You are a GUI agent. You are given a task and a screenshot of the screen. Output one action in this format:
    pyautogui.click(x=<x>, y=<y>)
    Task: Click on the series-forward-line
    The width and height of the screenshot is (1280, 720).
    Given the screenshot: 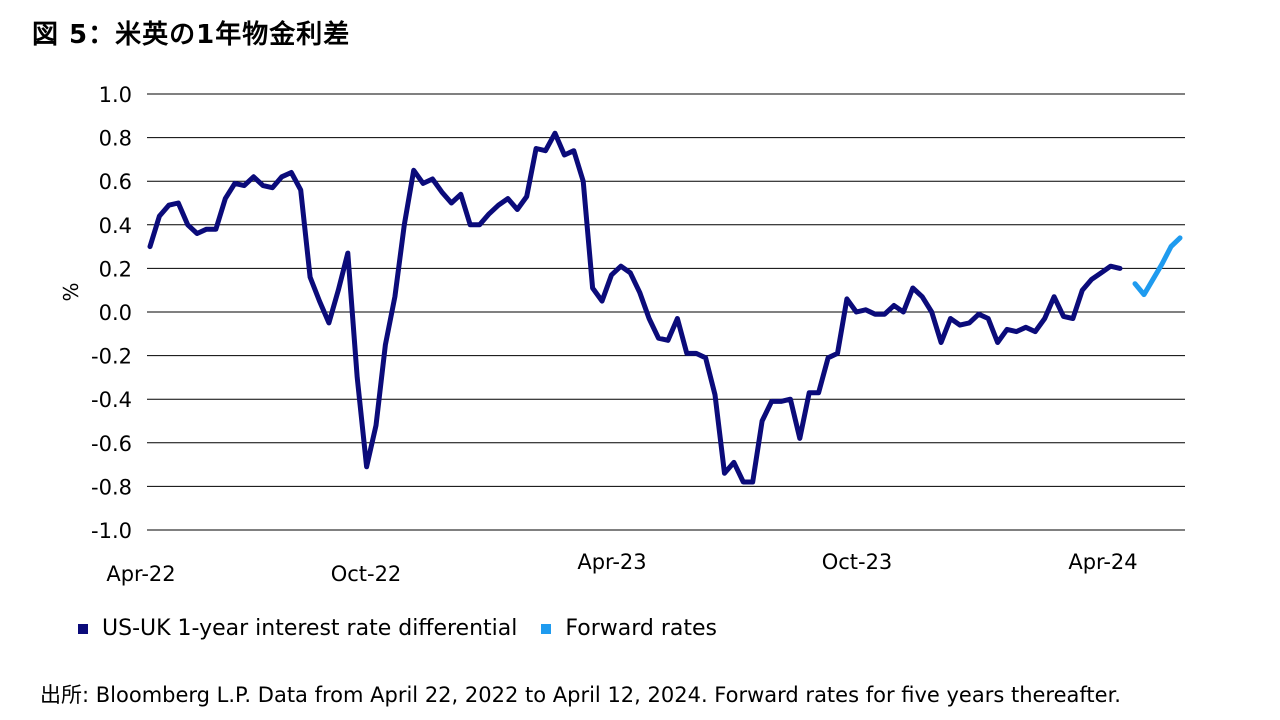 What is the action you would take?
    pyautogui.click(x=1157, y=266)
    